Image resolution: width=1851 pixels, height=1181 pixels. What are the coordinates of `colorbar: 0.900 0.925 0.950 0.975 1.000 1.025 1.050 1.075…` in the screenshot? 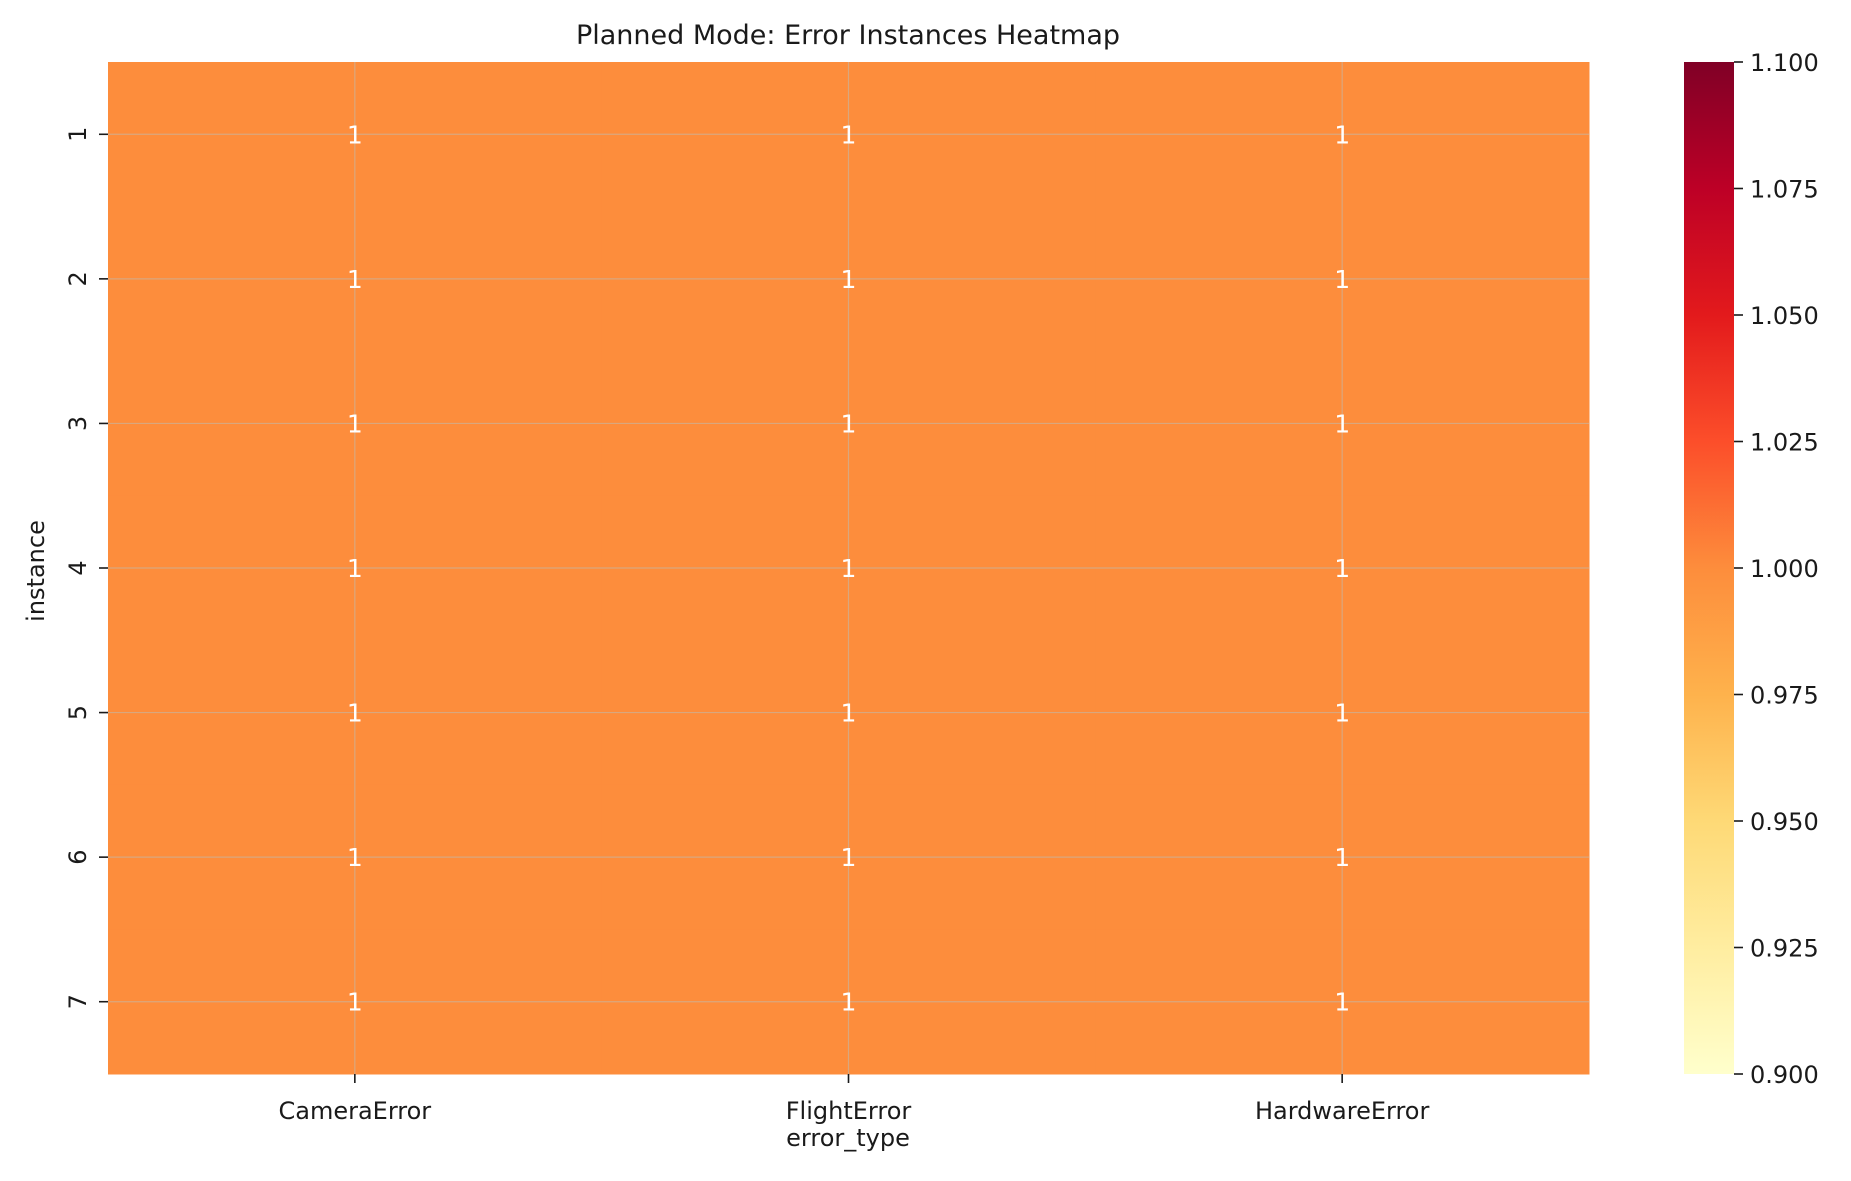 It's located at (1751, 569).